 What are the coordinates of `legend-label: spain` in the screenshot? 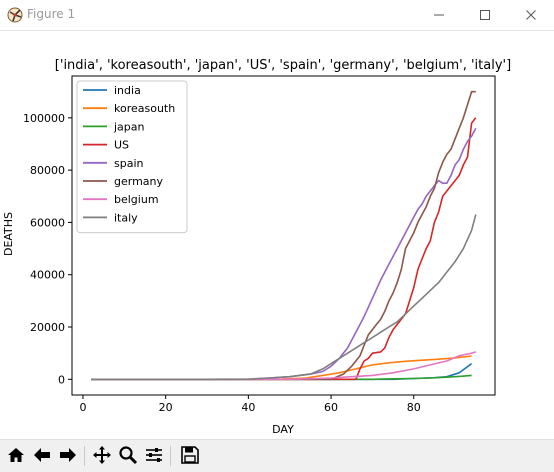 It's located at (129, 163).